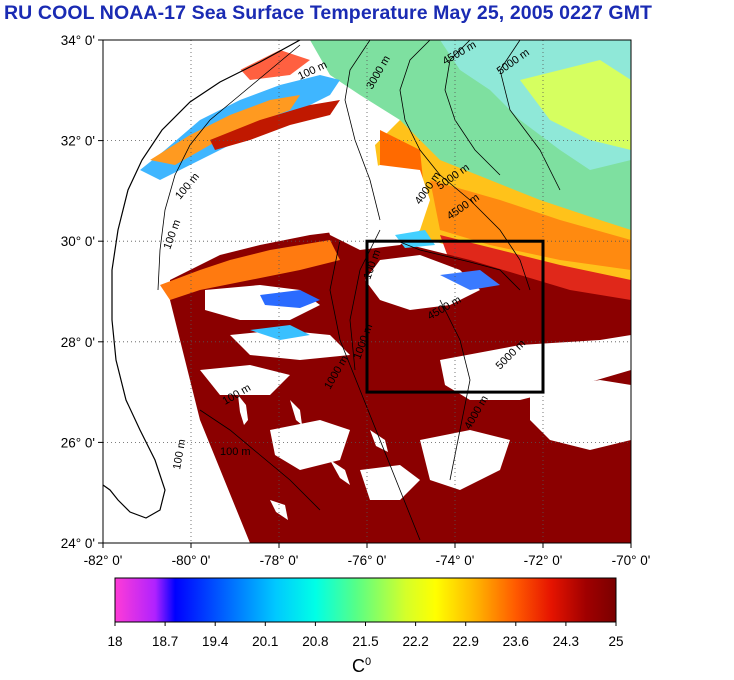  Describe the element at coordinates (415, 641) in the screenshot. I see `colorbar-tick-label: 22.2` at that location.